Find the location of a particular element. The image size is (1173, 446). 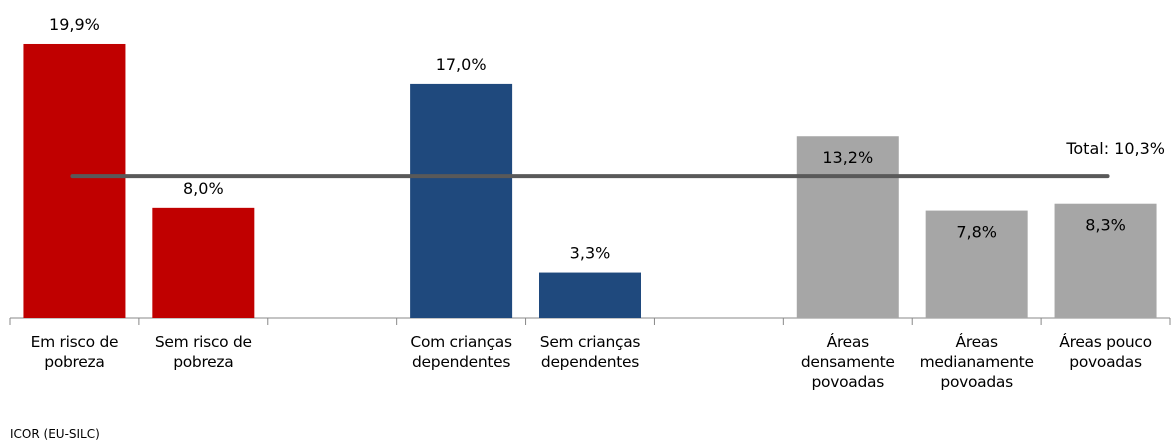

x-tick-label: Em risco de pobreza is located at coordinates (74, 352).